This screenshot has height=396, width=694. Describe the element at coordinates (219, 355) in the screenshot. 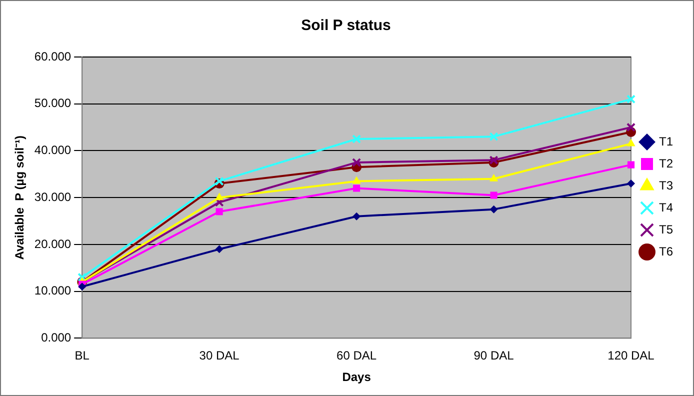

I see `x-tick-label: 30 DAL` at that location.